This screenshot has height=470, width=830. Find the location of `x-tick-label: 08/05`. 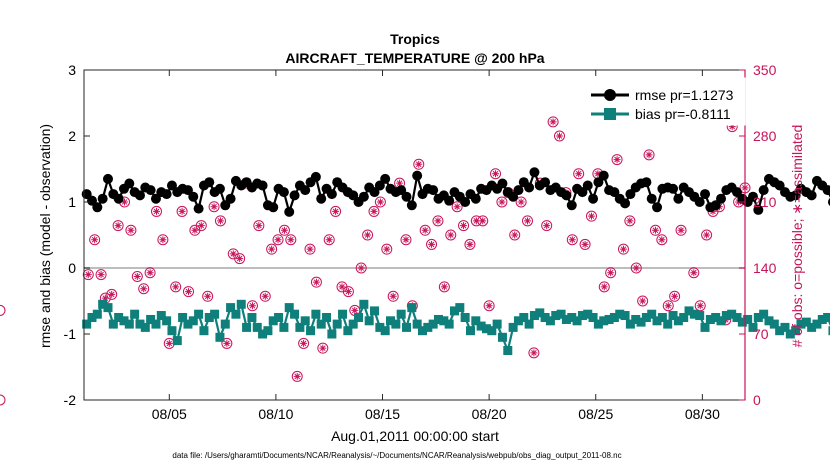

x-tick-label: 08/05 is located at coordinates (169, 414).